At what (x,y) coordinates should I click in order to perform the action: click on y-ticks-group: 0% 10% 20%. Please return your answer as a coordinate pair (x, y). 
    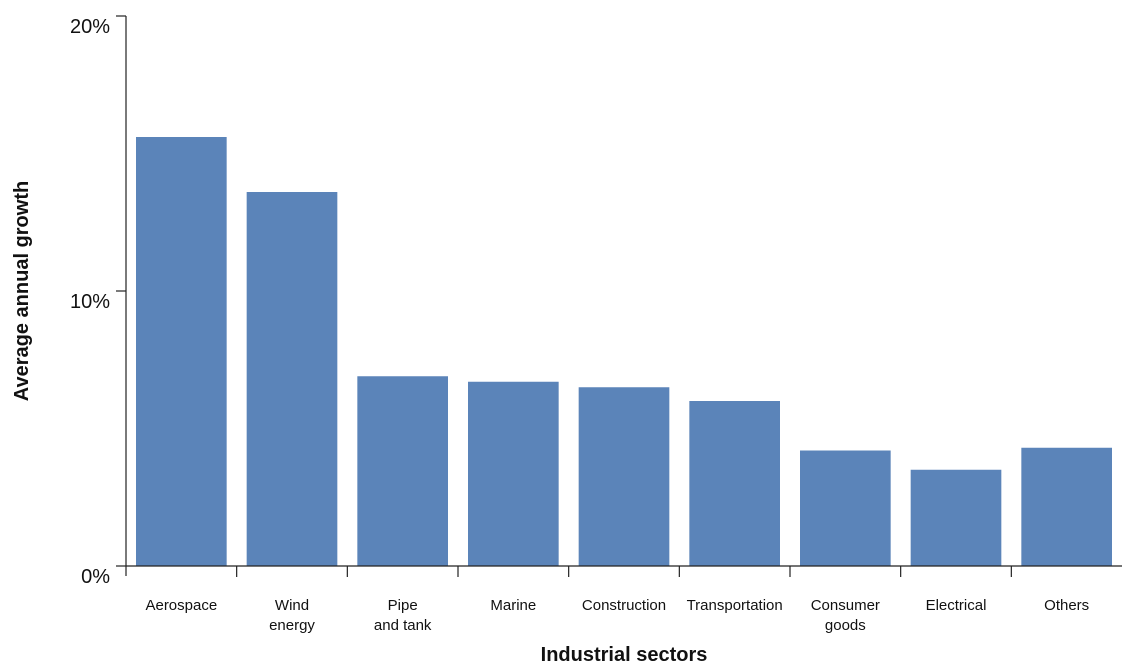
    Looking at the image, I should click on (98, 301).